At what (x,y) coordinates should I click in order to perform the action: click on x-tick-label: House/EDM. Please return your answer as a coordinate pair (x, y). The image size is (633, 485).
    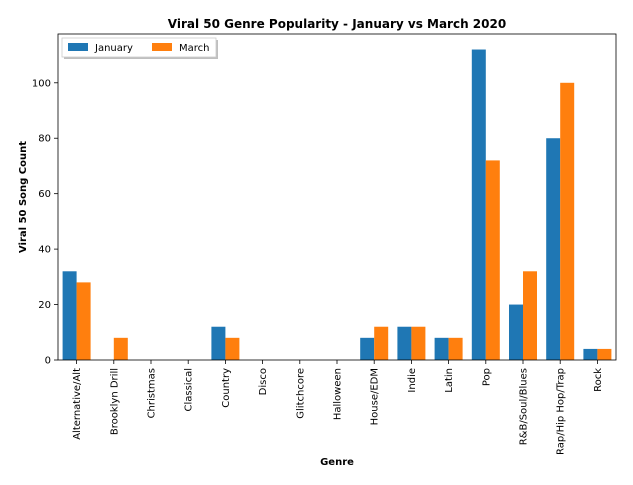
    Looking at the image, I should click on (375, 396).